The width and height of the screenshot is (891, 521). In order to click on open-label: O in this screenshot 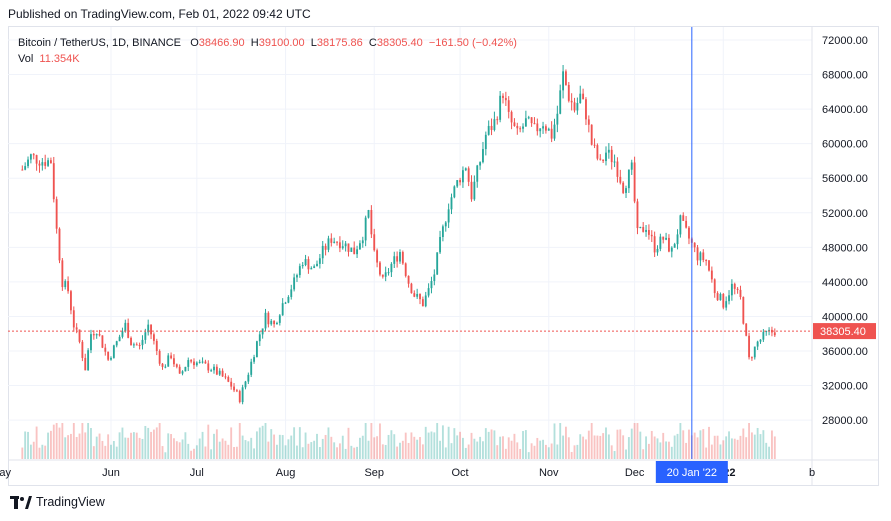, I will do `click(194, 43)`.